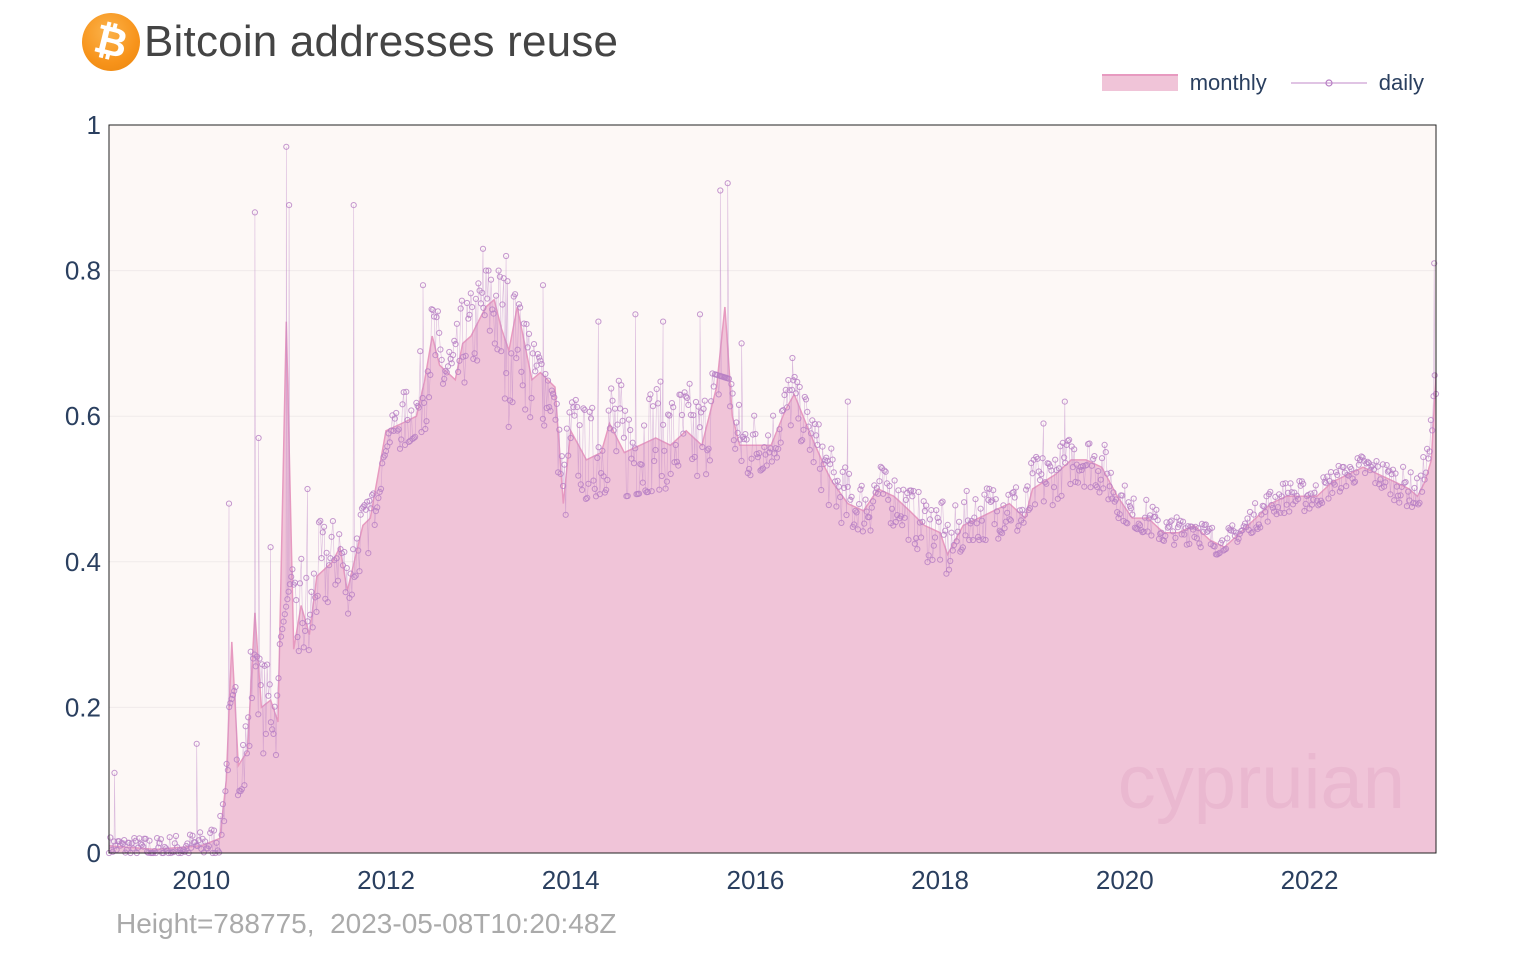 The image size is (1520, 960). Describe the element at coordinates (1357, 83) in the screenshot. I see `legend-item-daily: daily` at that location.